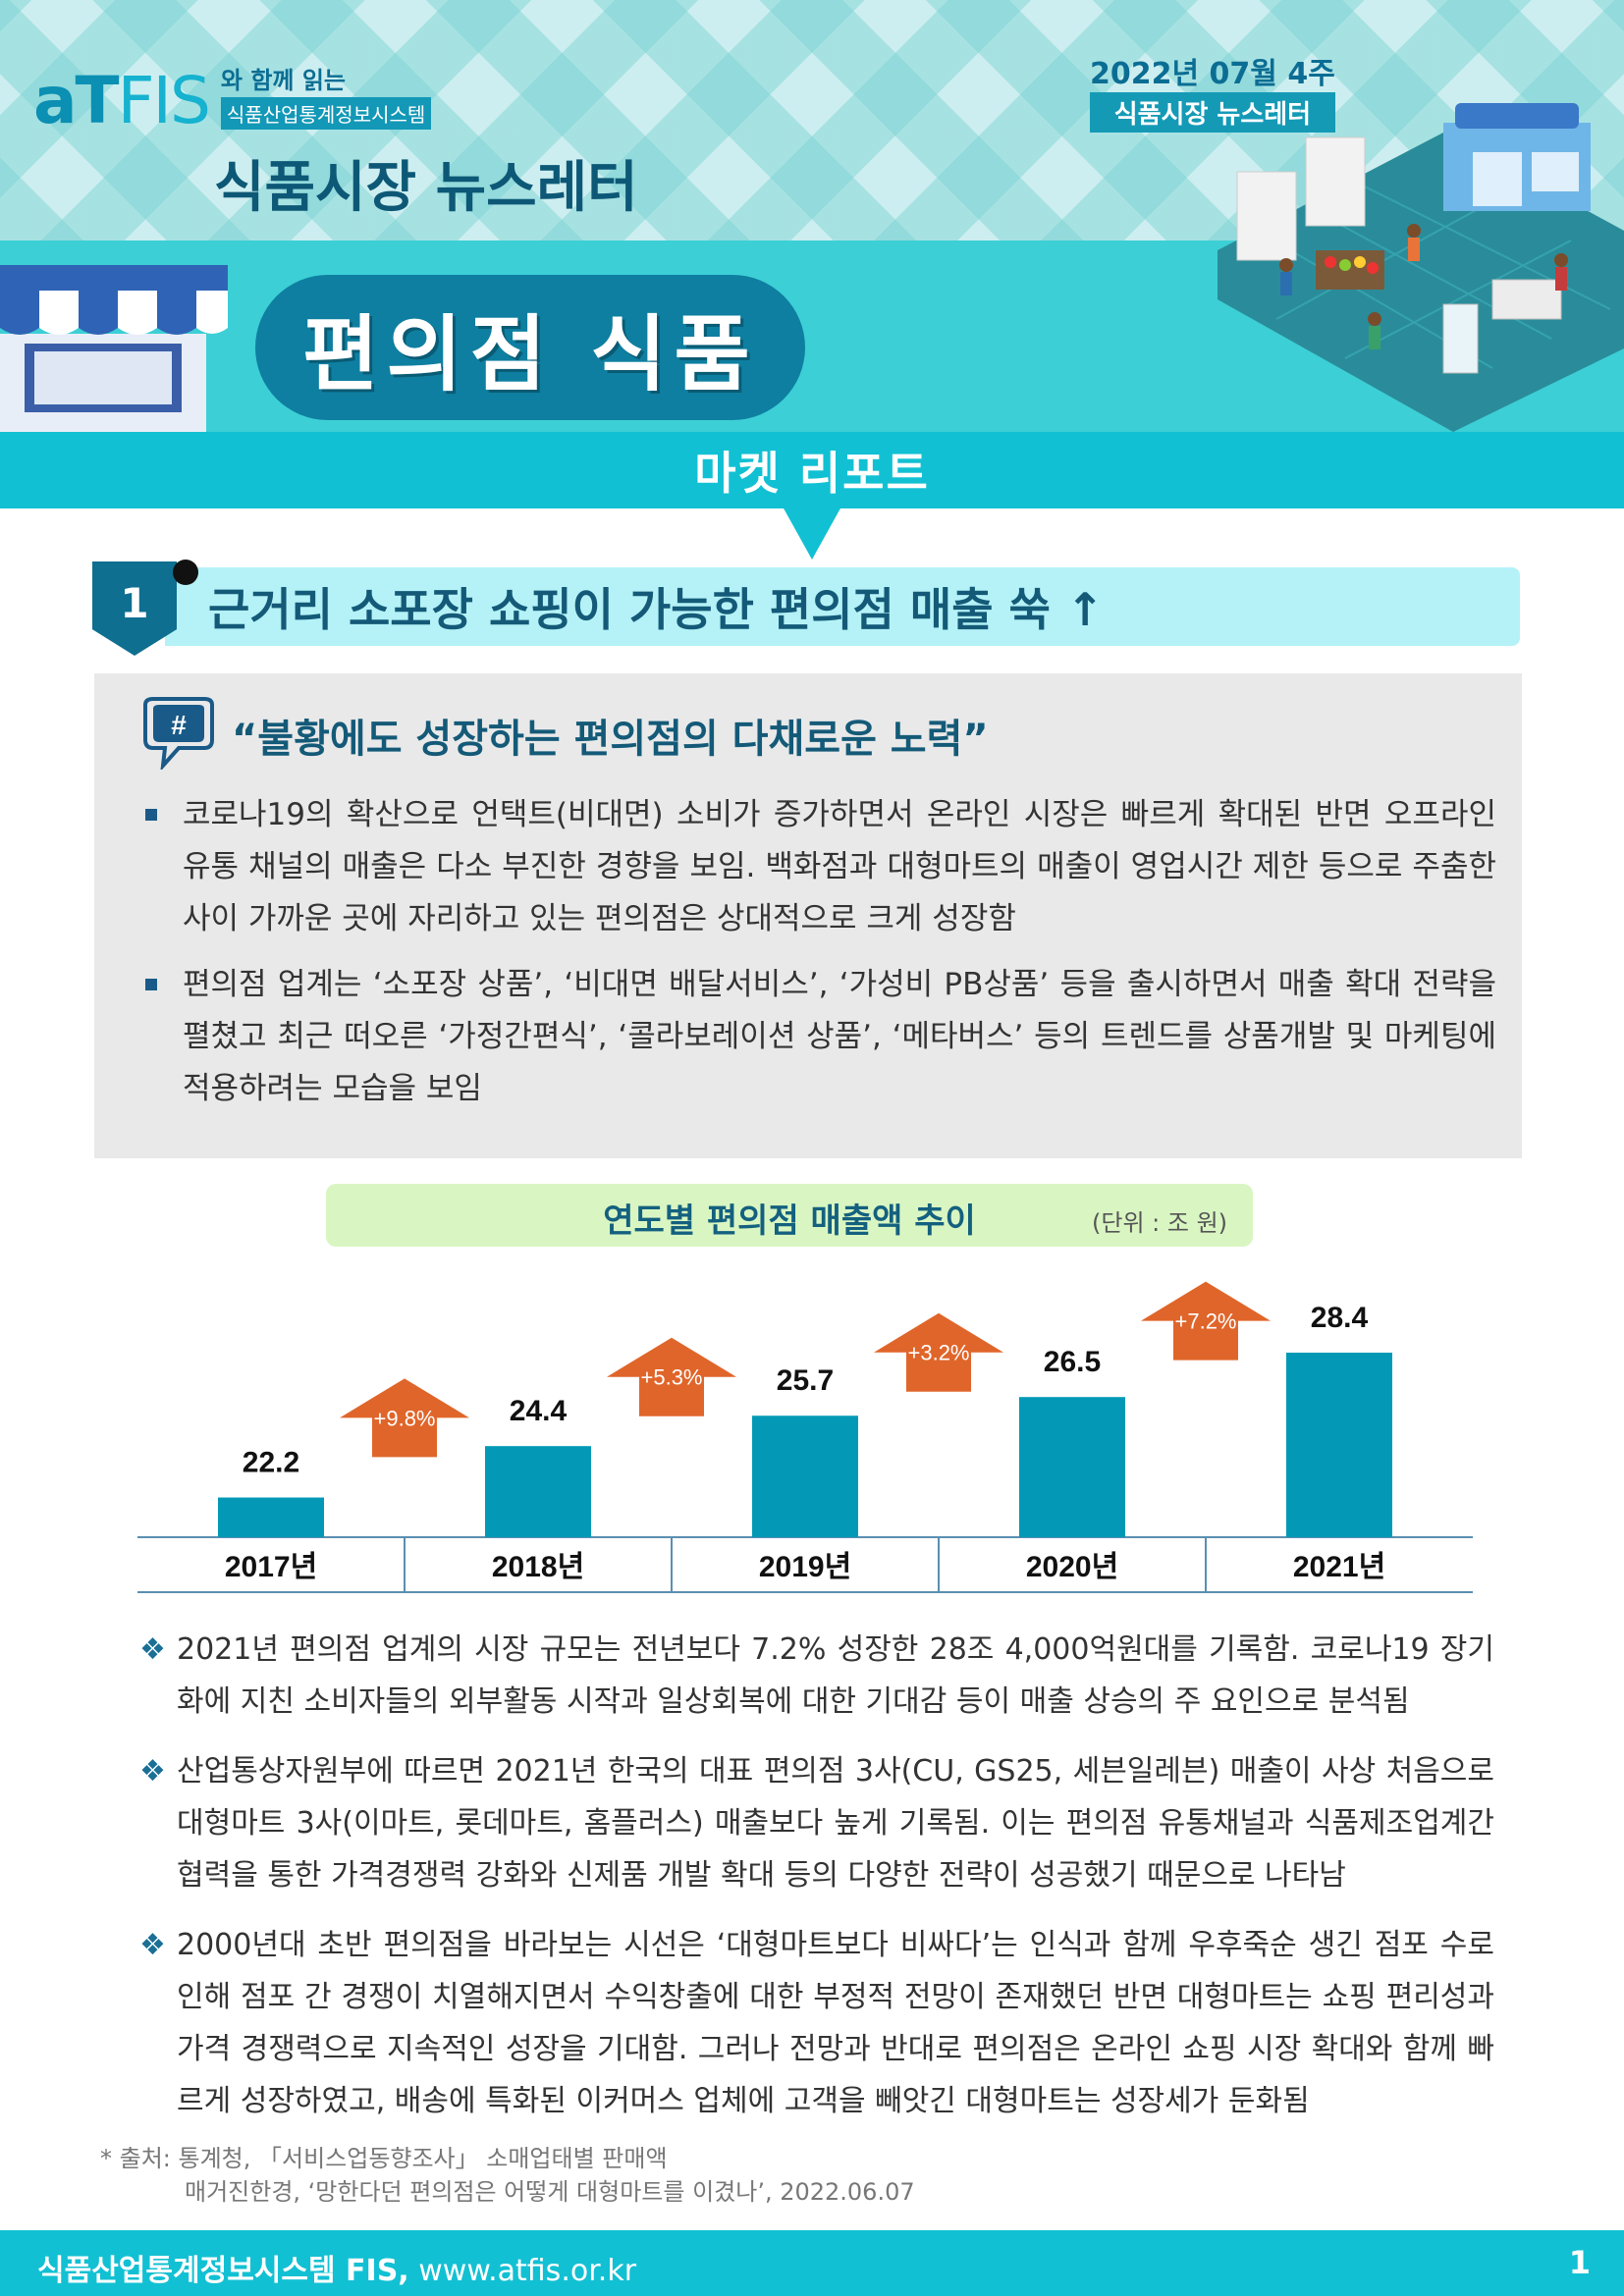  I want to click on x-tick-label: 2021년, so click(1339, 1567).